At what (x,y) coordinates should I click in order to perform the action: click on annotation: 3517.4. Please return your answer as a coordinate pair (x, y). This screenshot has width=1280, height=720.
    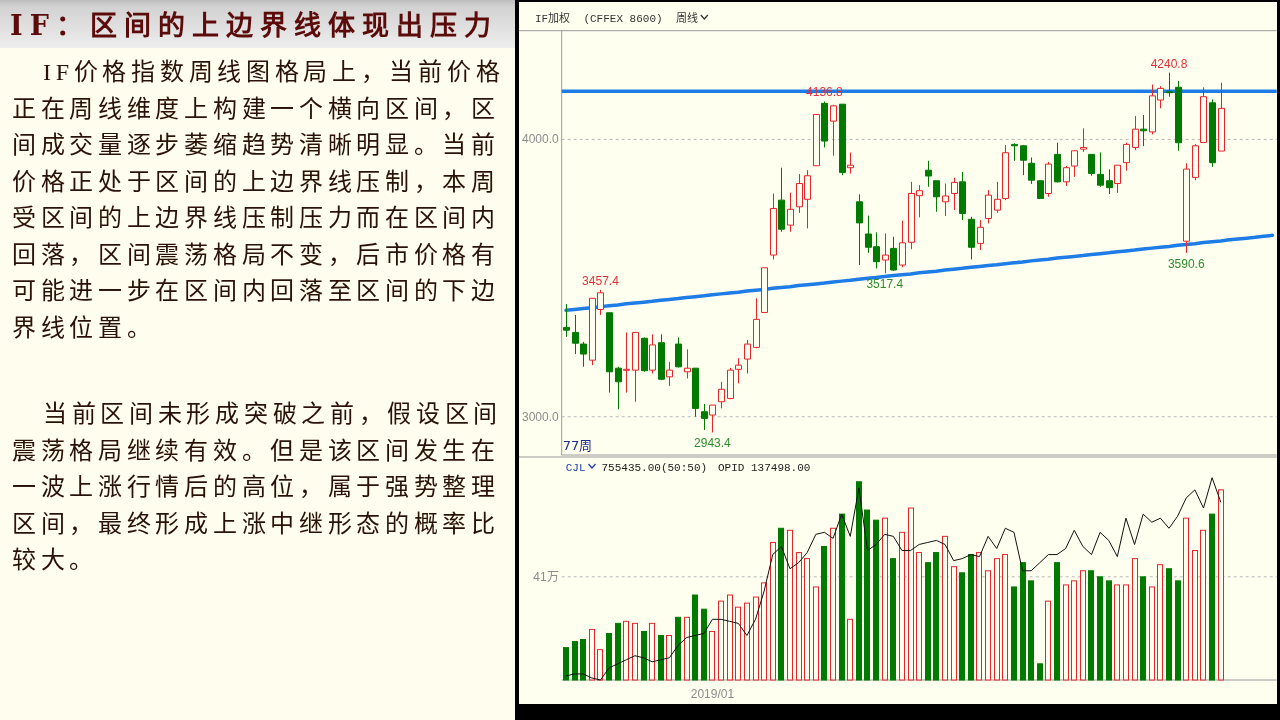
    Looking at the image, I should click on (885, 284).